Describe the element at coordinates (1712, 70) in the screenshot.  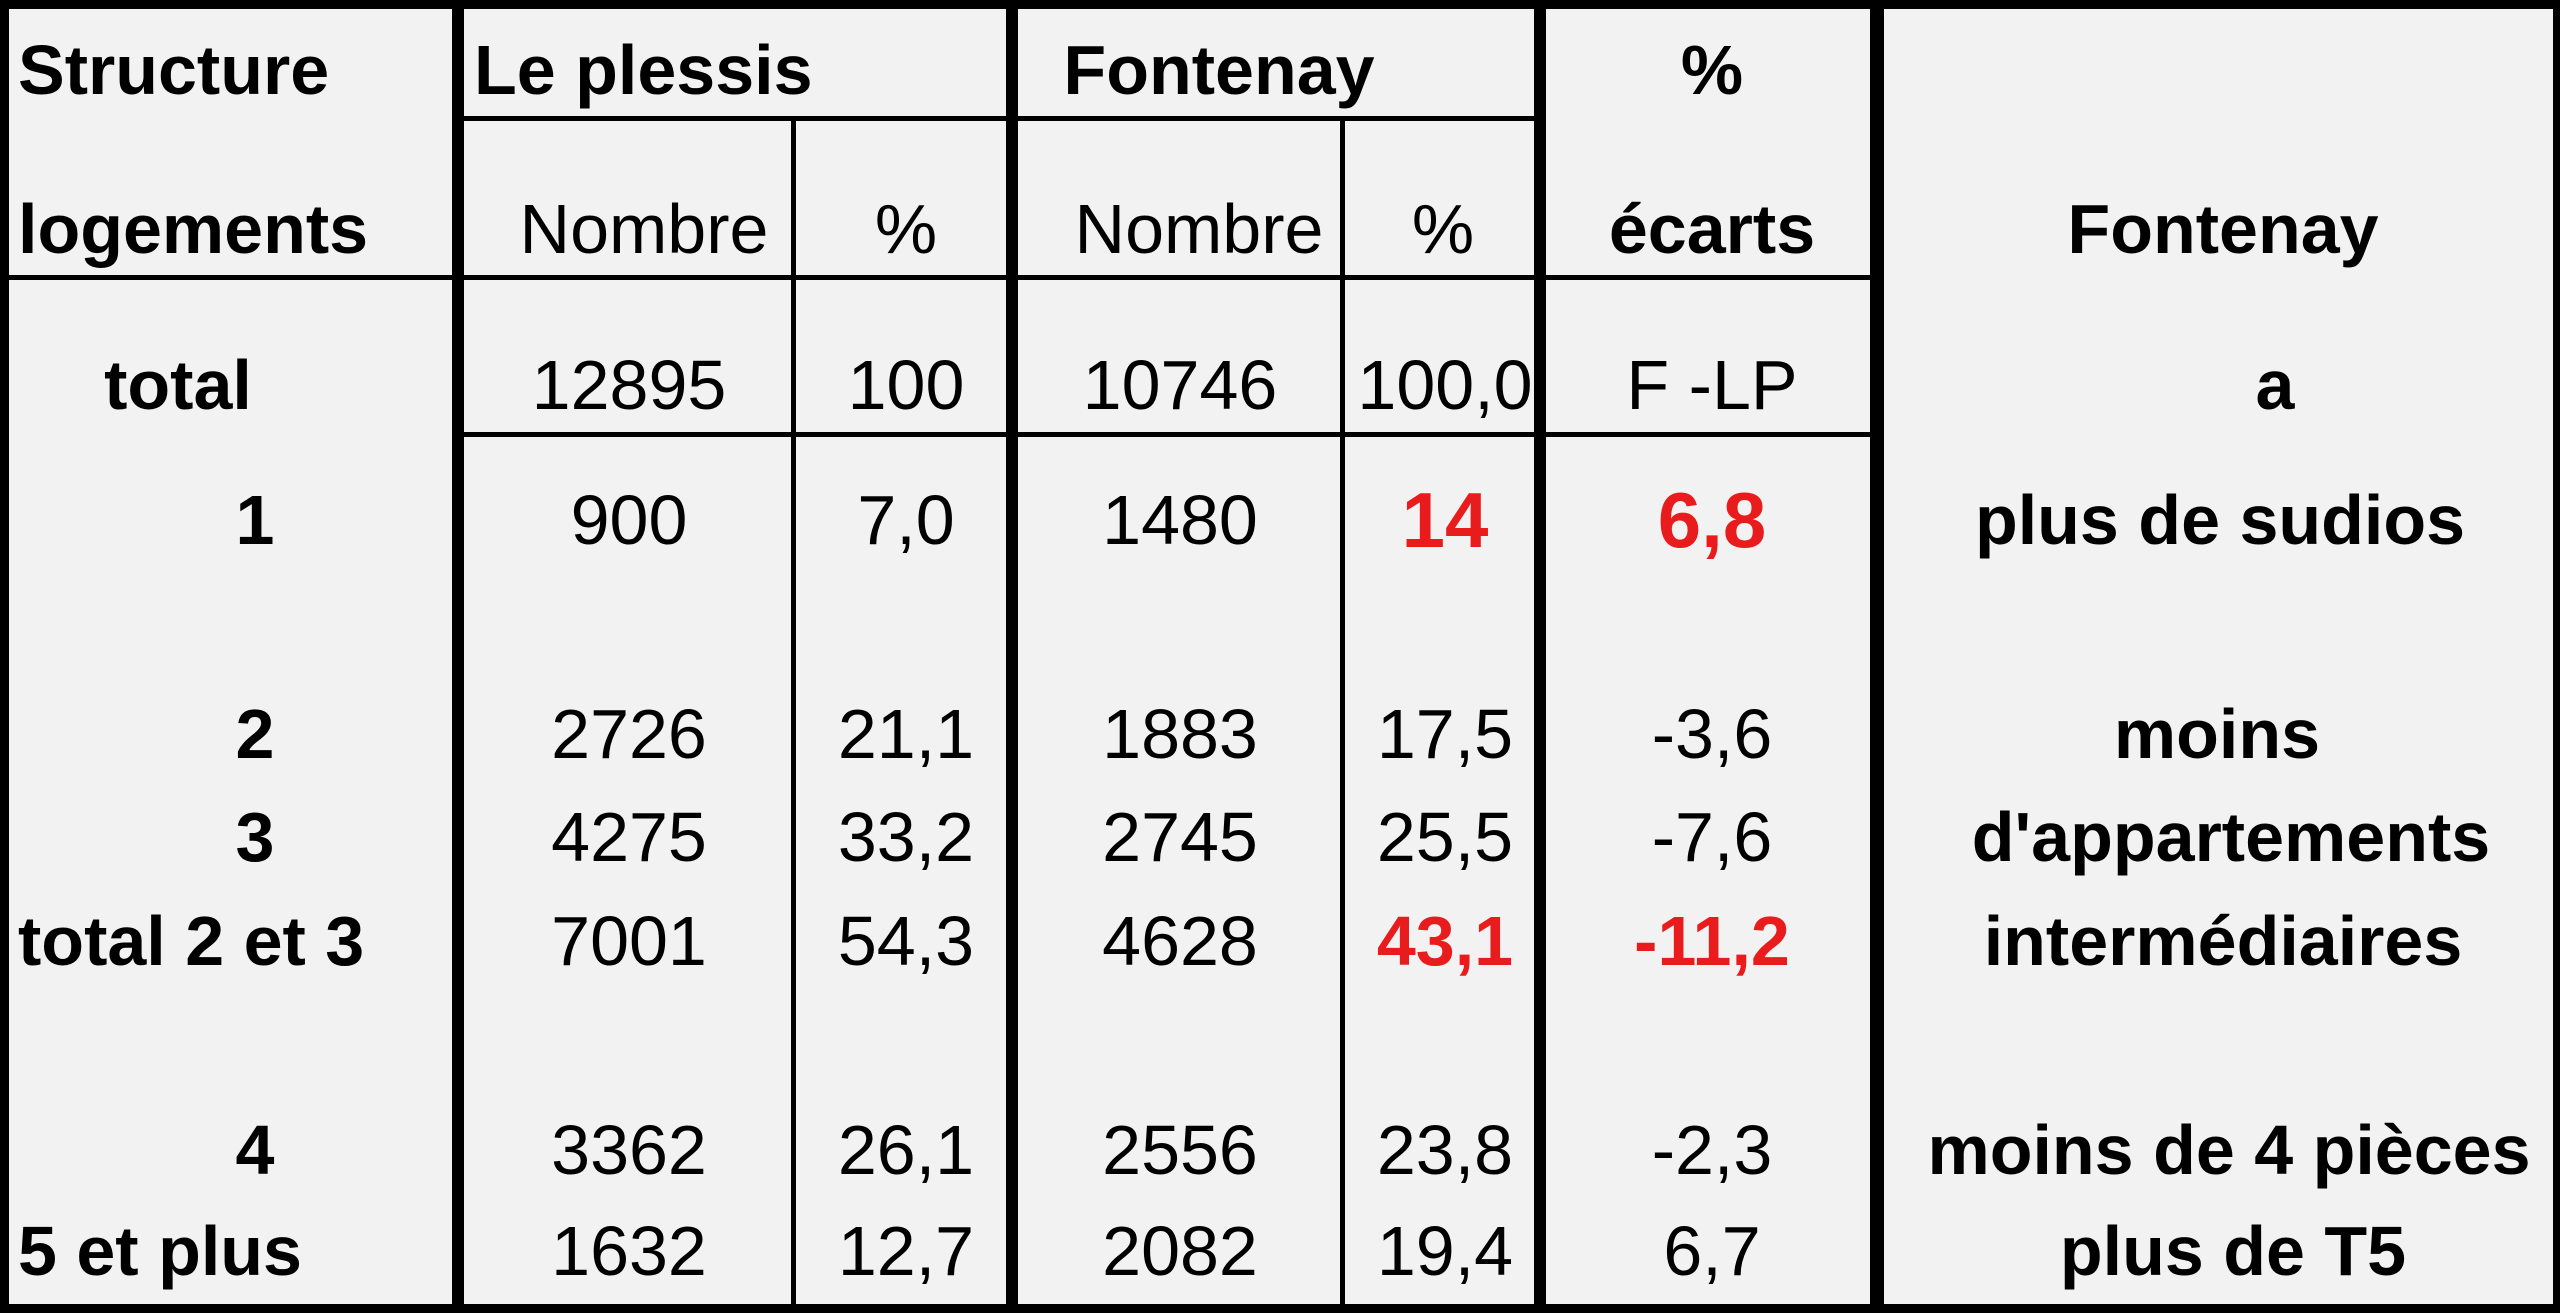
I see `header-pct: %` at that location.